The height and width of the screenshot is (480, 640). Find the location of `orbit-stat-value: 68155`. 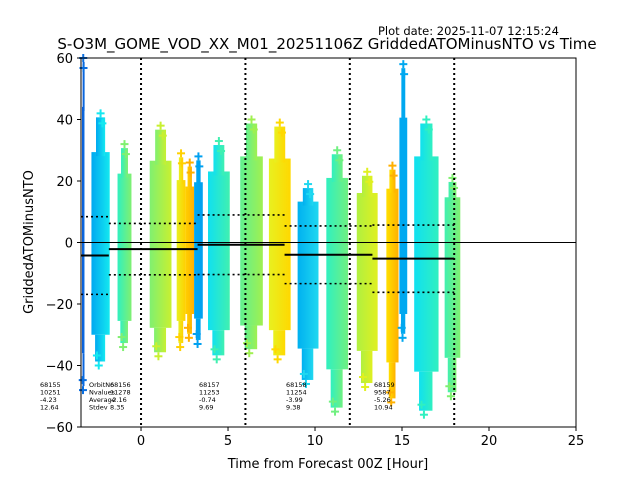

orbit-stat-value: 68155 is located at coordinates (50, 385).